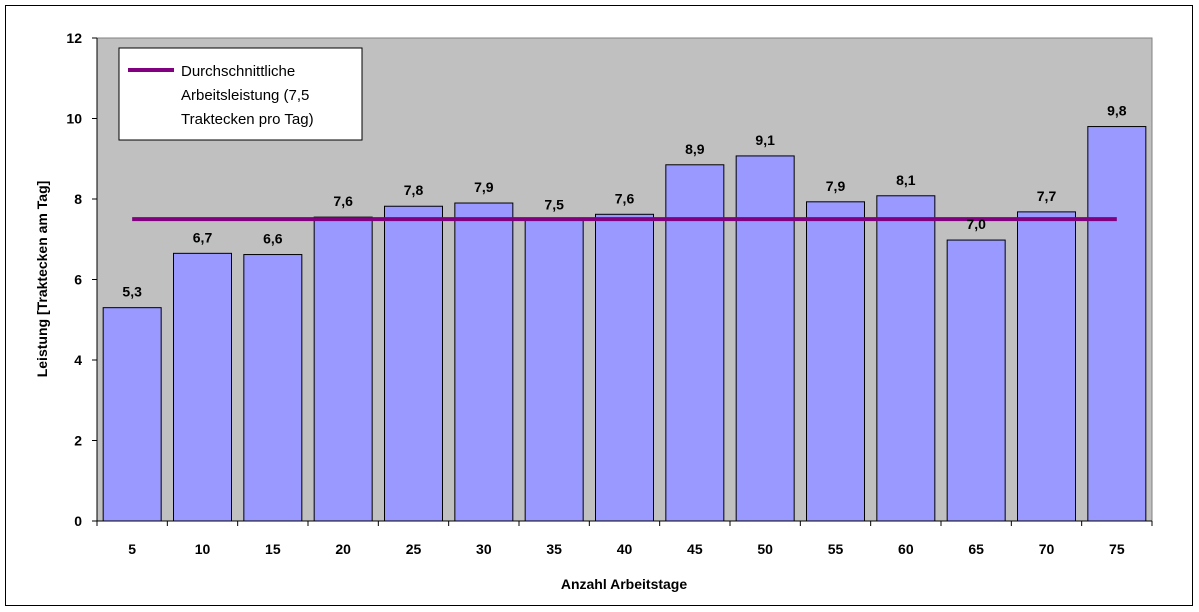 This screenshot has height=612, width=1199. I want to click on data-label-30: 7,9, so click(484, 187).